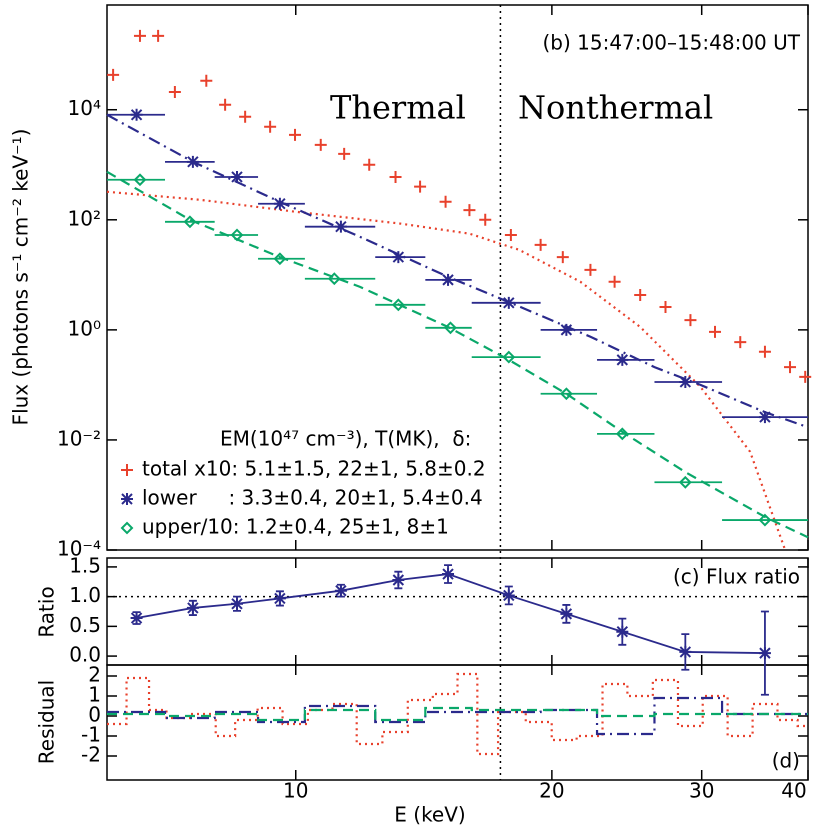  What do you see at coordinates (295, 527) in the screenshot?
I see `legend-label: upper/10: 1.2±0.4, 25±1, 8±1` at bounding box center [295, 527].